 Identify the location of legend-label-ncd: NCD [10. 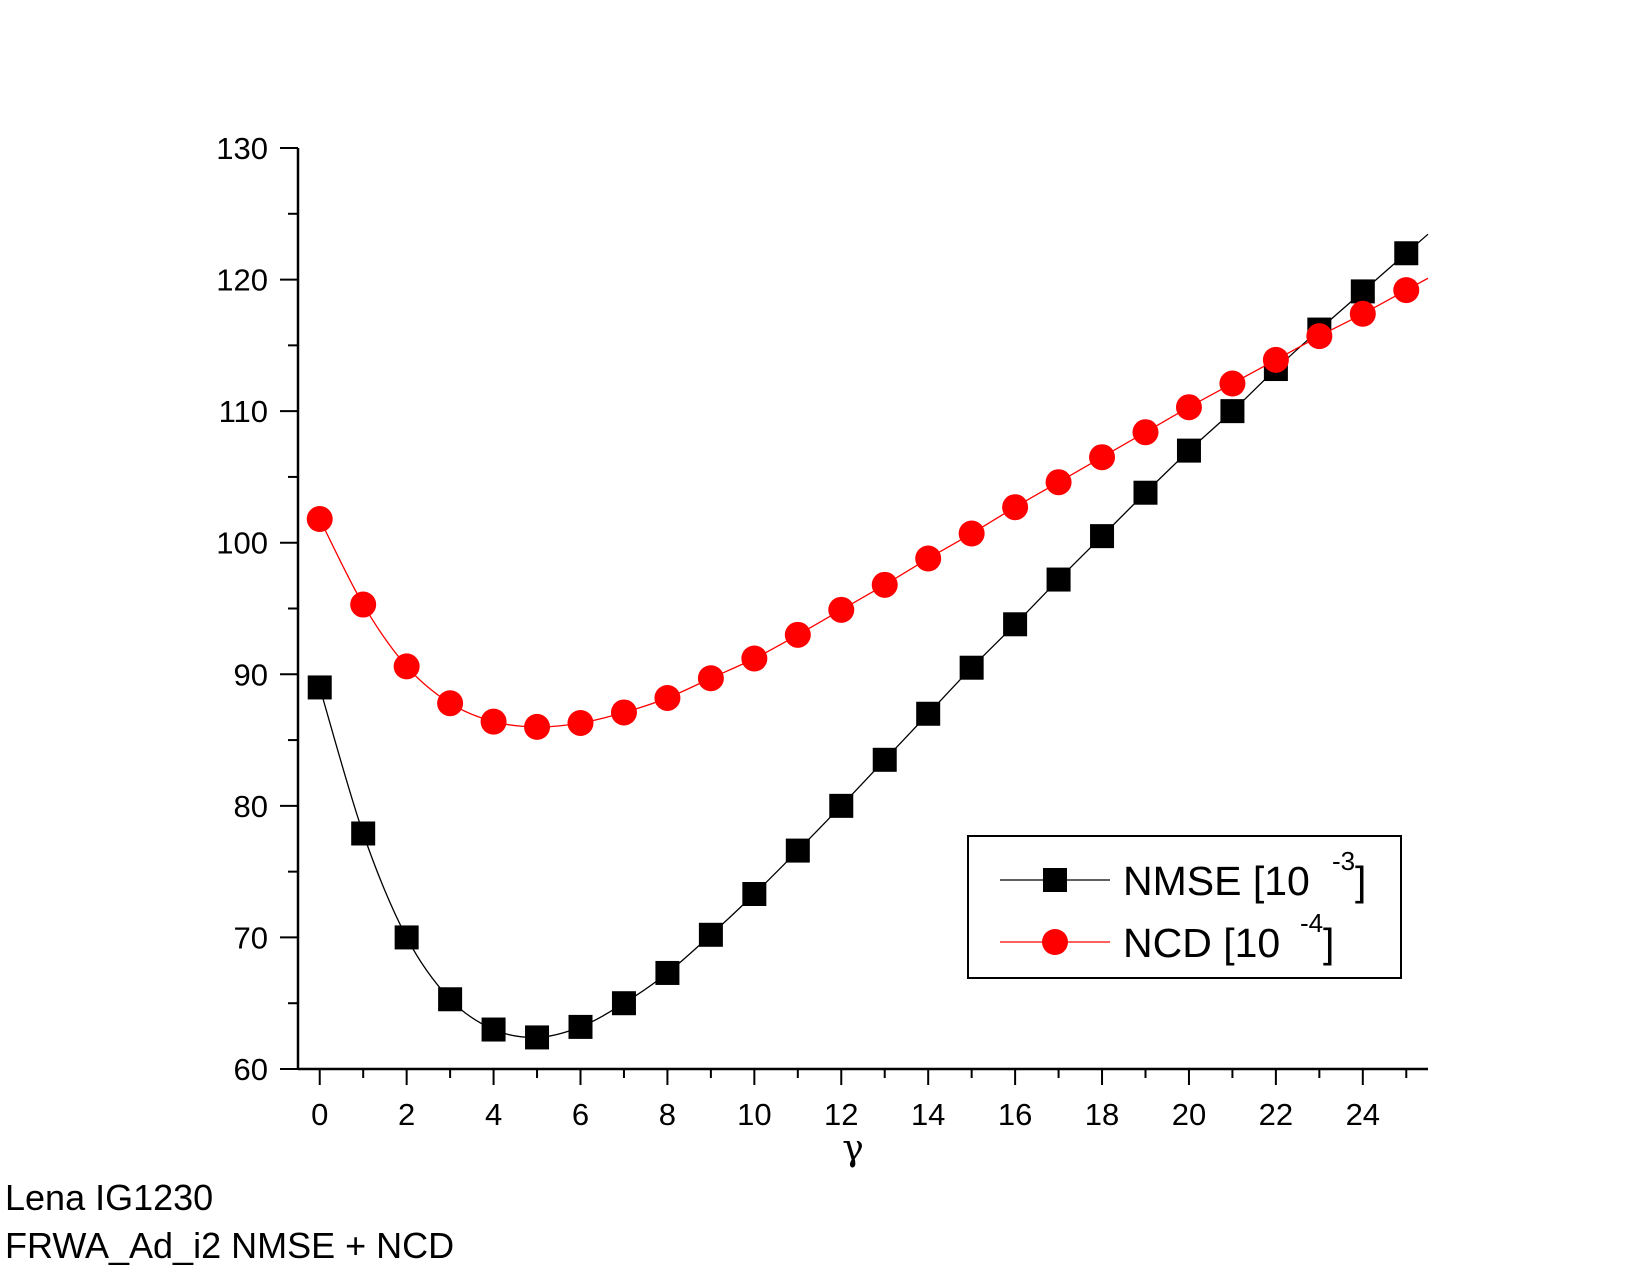
(1201, 943).